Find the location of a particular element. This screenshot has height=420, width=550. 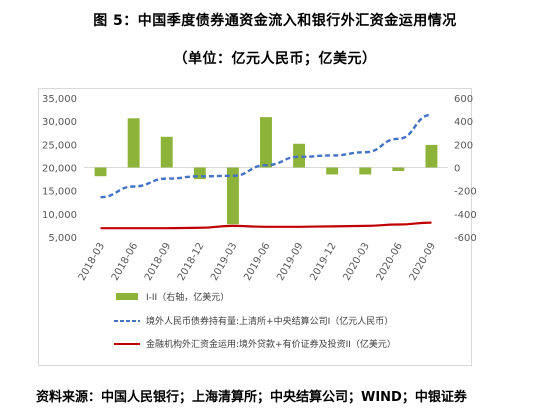

line-series-bond-holdings is located at coordinates (266, 156).